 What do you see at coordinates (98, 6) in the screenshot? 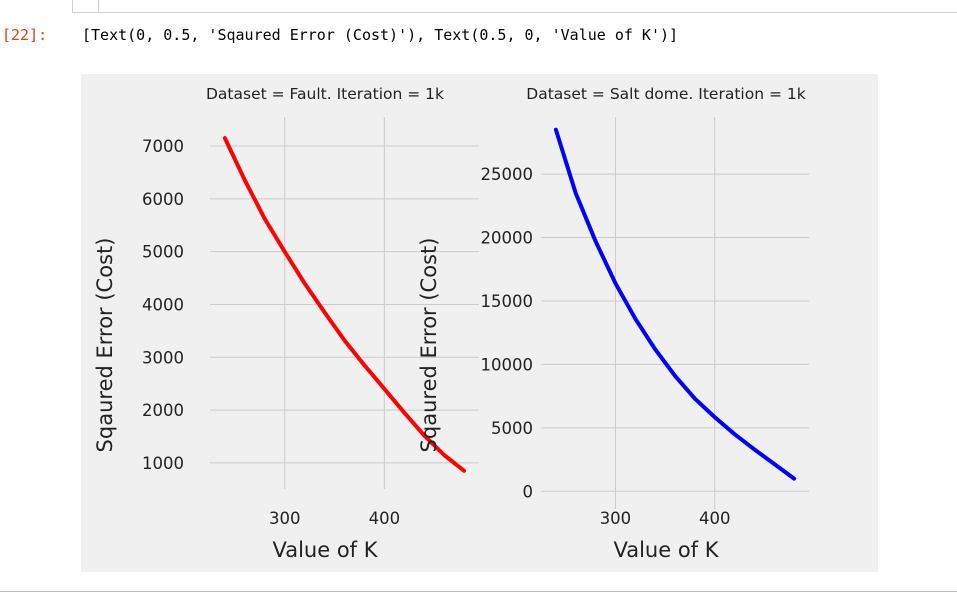
I see `previous-cell-divider` at bounding box center [98, 6].